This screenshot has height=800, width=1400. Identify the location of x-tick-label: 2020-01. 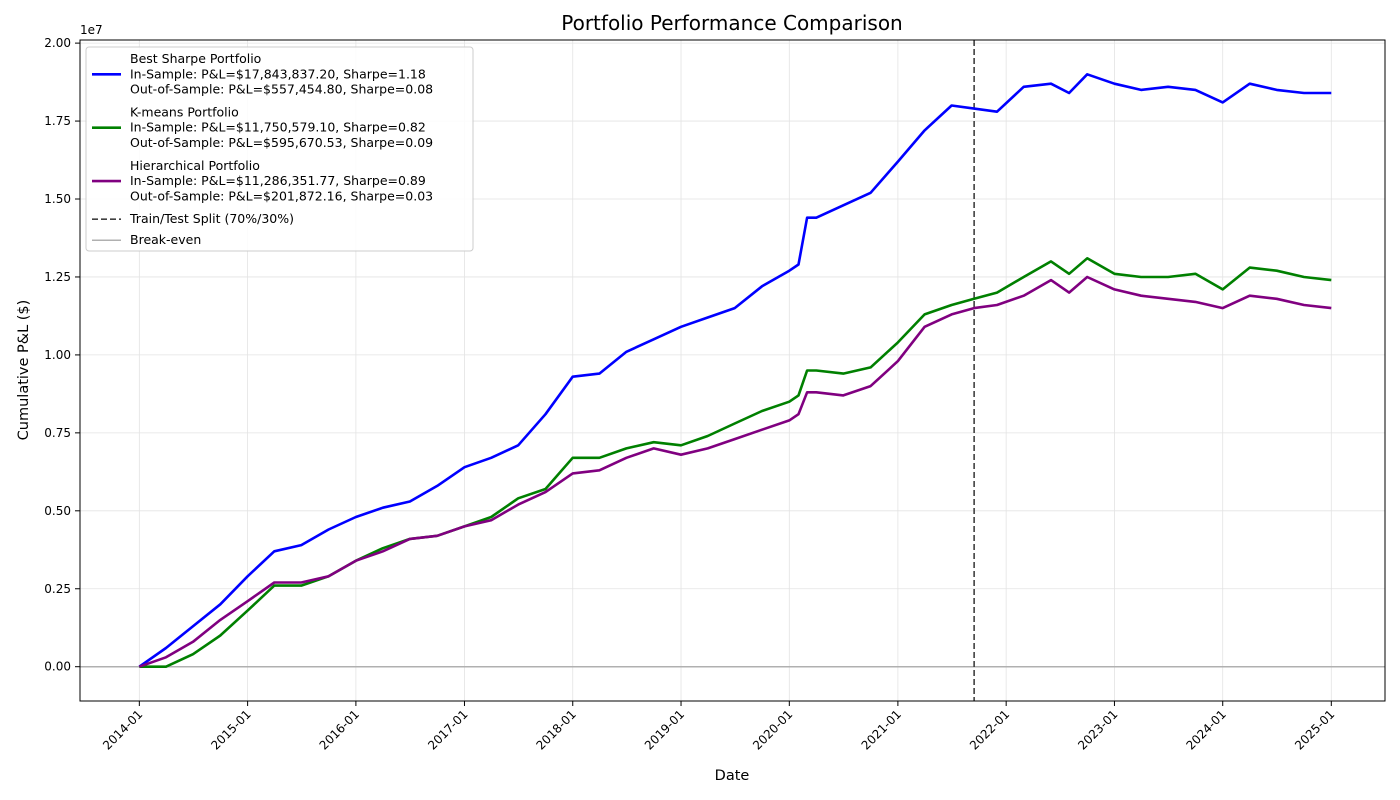
(772, 729).